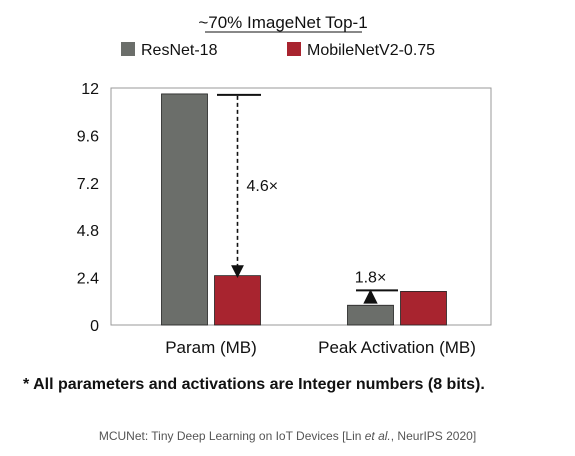  What do you see at coordinates (263, 186) in the screenshot?
I see `ratio-label: 4.6×` at bounding box center [263, 186].